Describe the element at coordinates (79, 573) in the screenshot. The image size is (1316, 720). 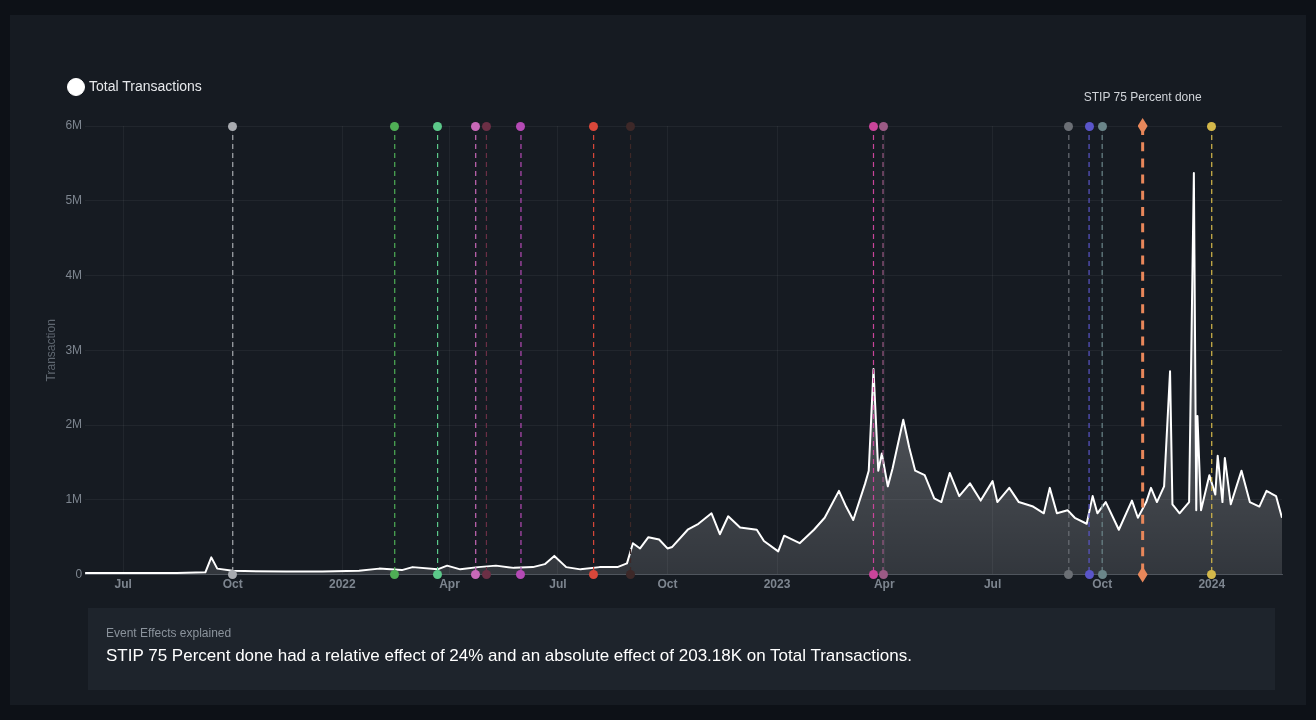
I see `y-tick-label: 0` at that location.